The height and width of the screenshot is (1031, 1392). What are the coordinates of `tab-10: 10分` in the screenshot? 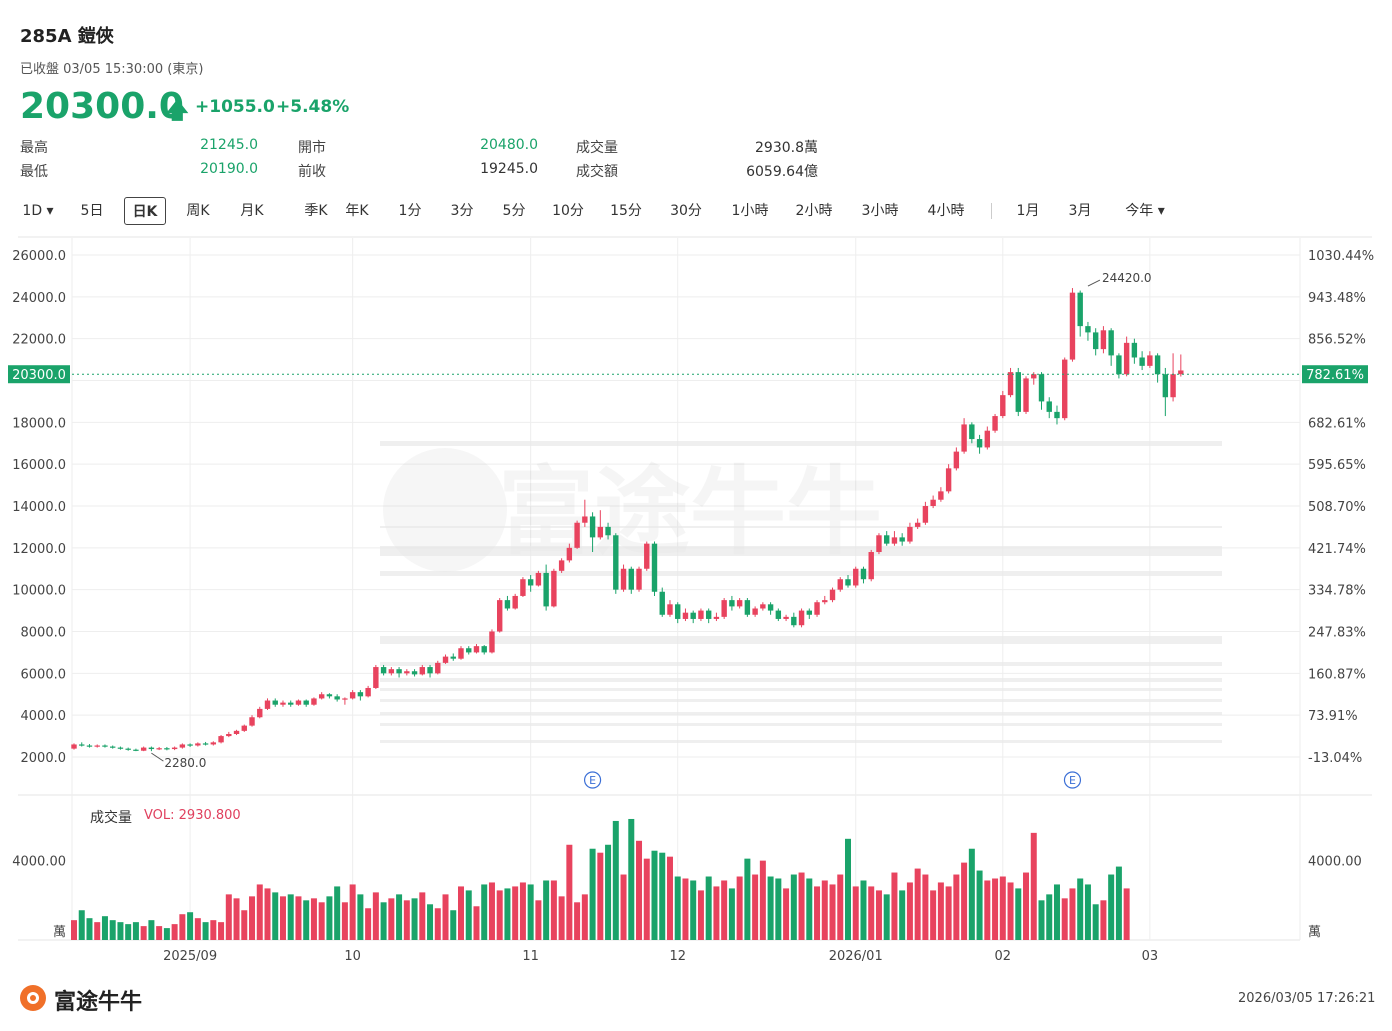 It's located at (568, 211).